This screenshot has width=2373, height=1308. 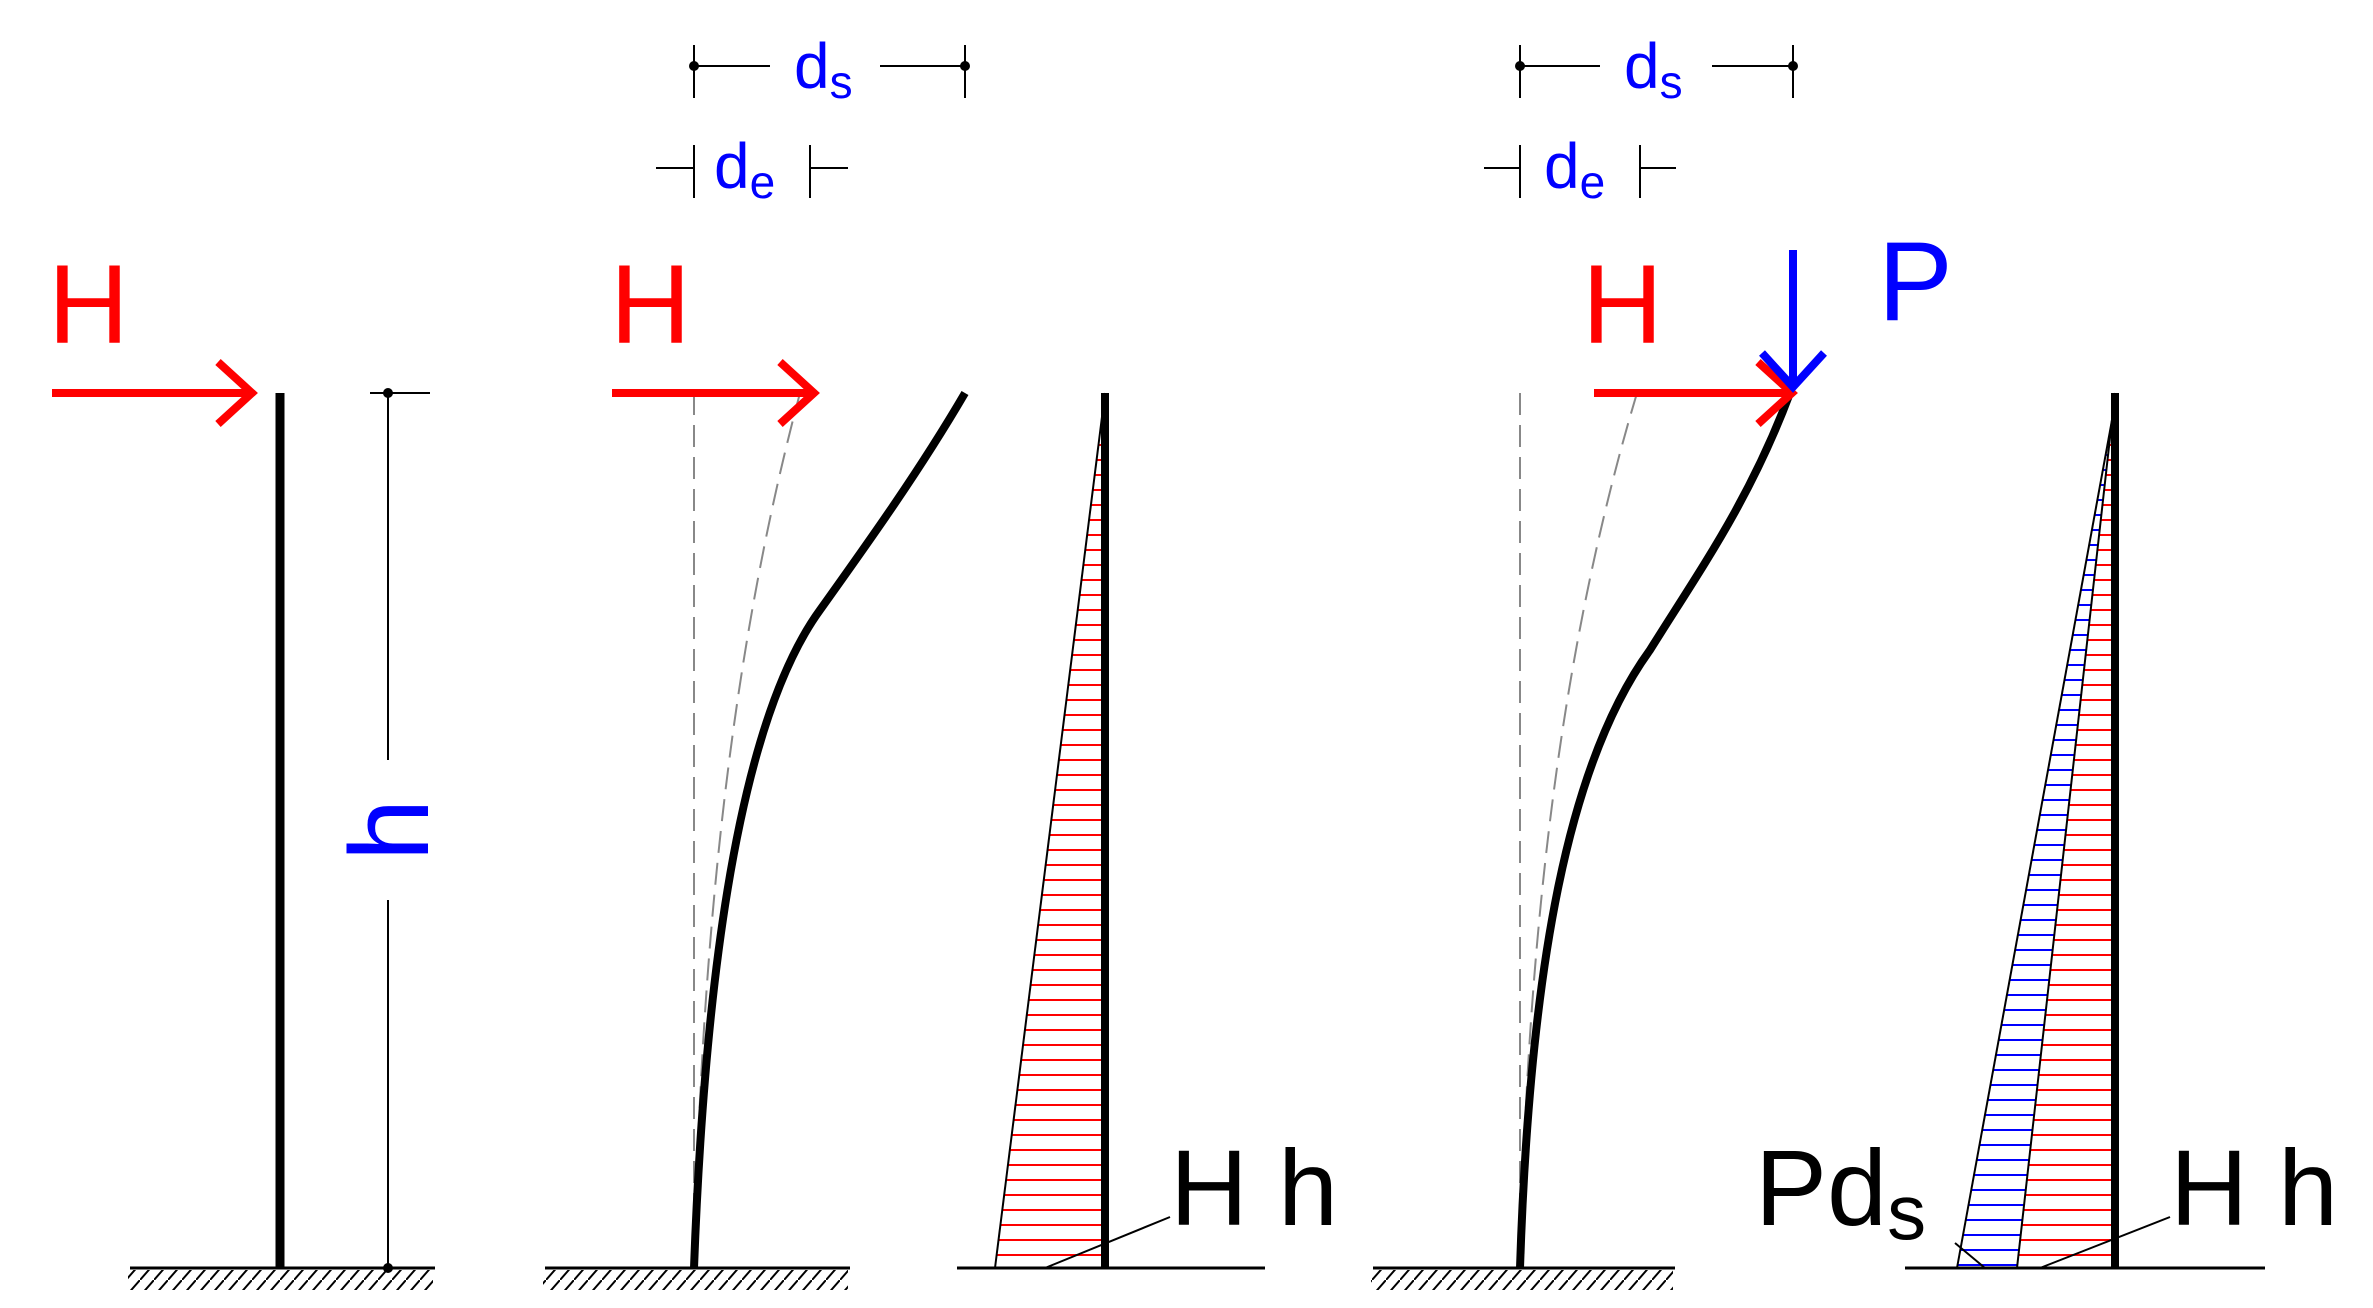 I want to click on moment-pds-label-base: Pd, so click(x=1821, y=1187).